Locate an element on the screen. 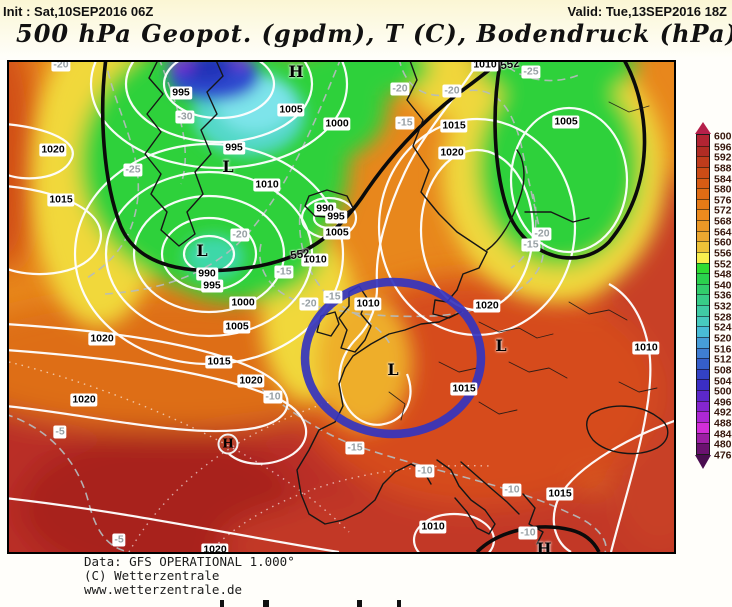 This screenshot has width=732, height=607. colorbar-tick-label: 528 is located at coordinates (723, 317).